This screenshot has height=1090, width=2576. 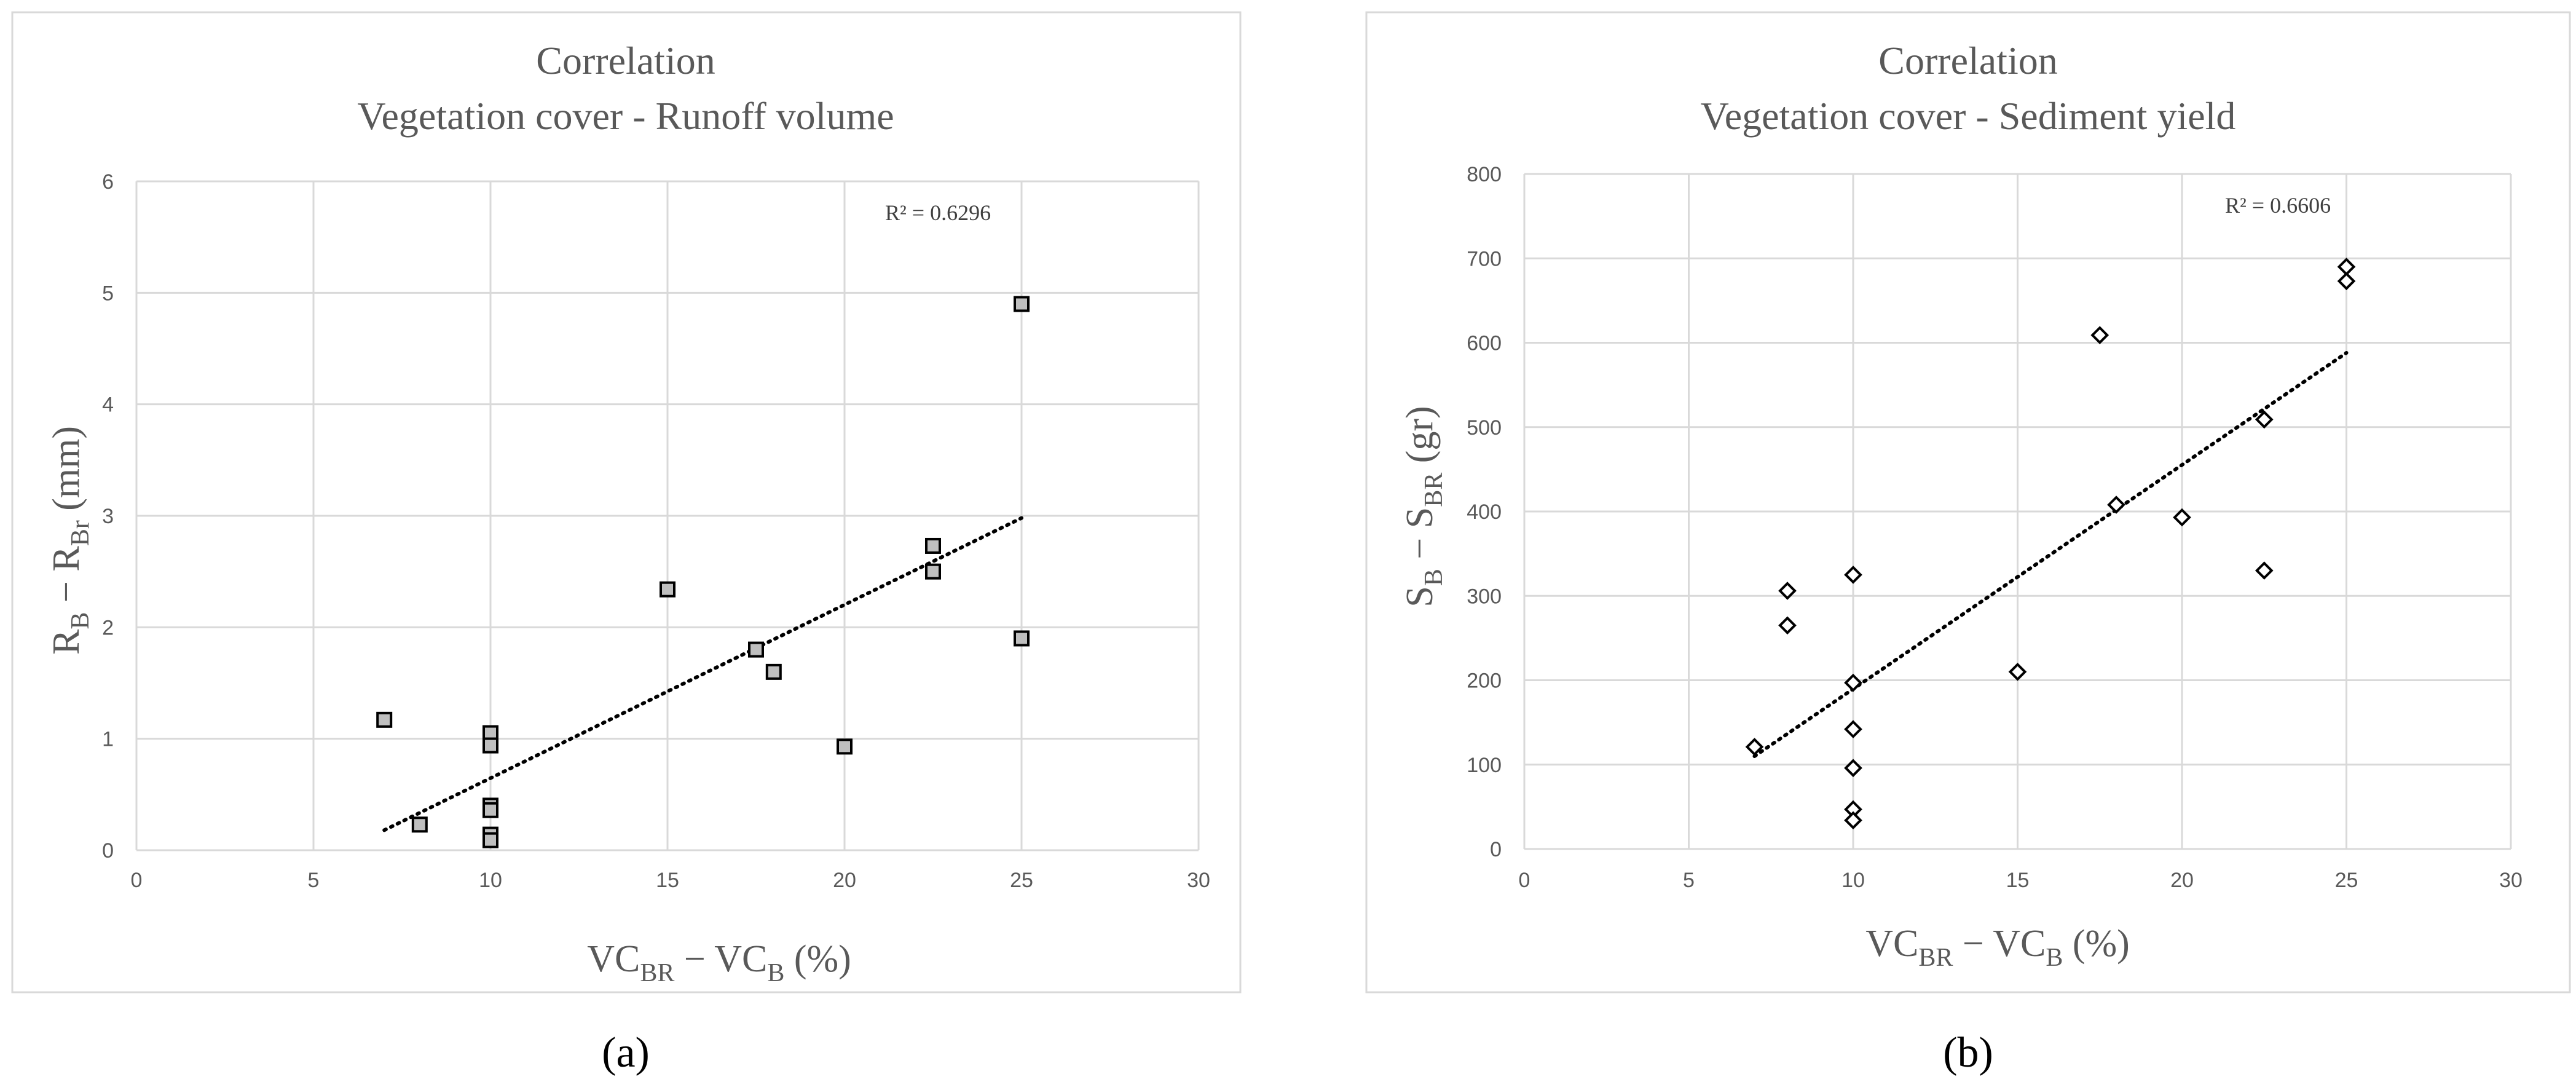 I want to click on panel-b-y-tick-label: 100, so click(x=1485, y=765).